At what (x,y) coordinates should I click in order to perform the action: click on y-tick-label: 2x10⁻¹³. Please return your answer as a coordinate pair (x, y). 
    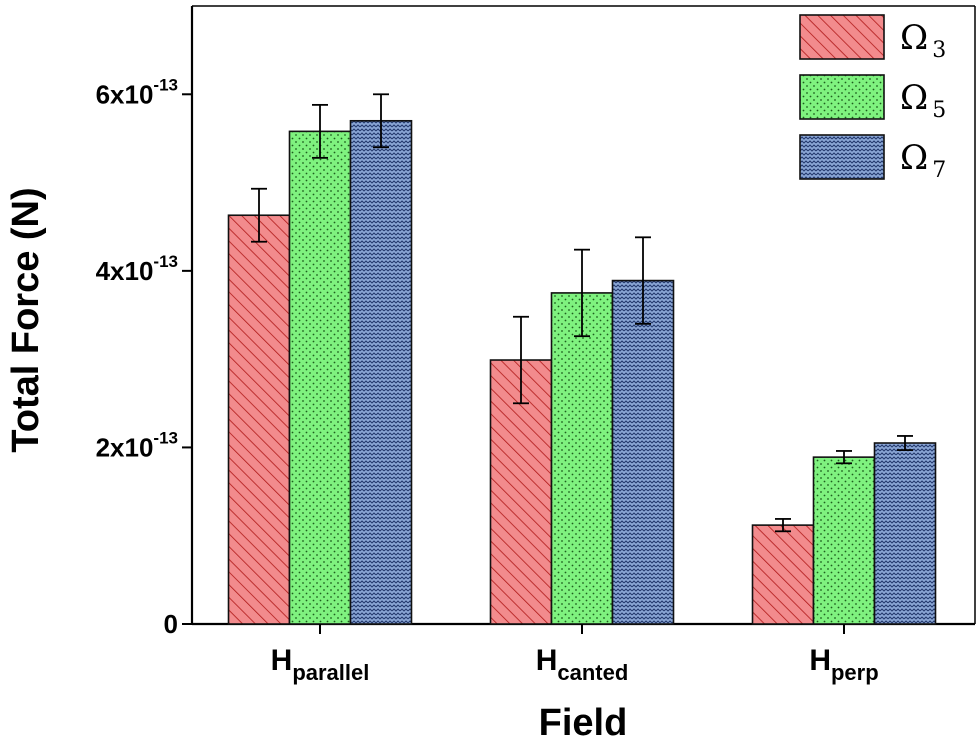
    Looking at the image, I should click on (137, 445).